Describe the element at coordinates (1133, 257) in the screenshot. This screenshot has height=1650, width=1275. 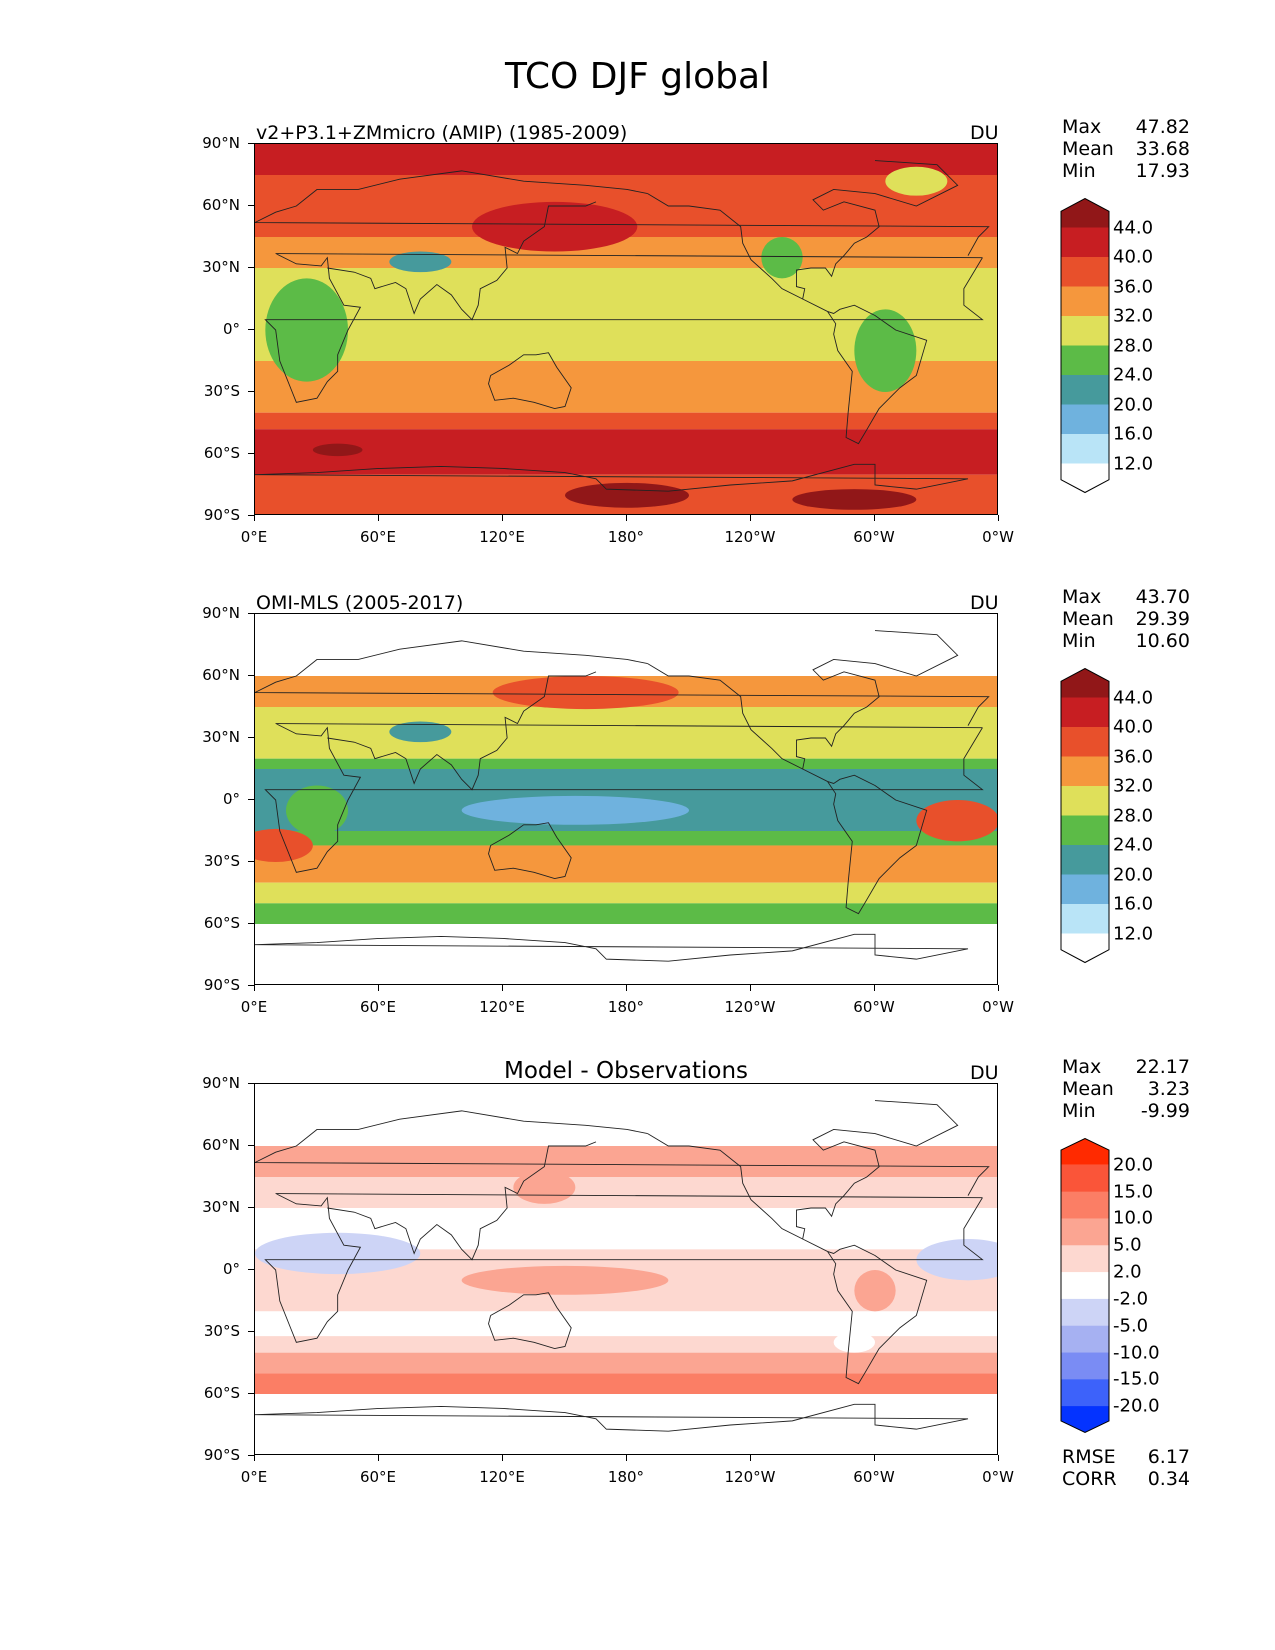
I see `colorbar-tick-label: 40.0` at that location.